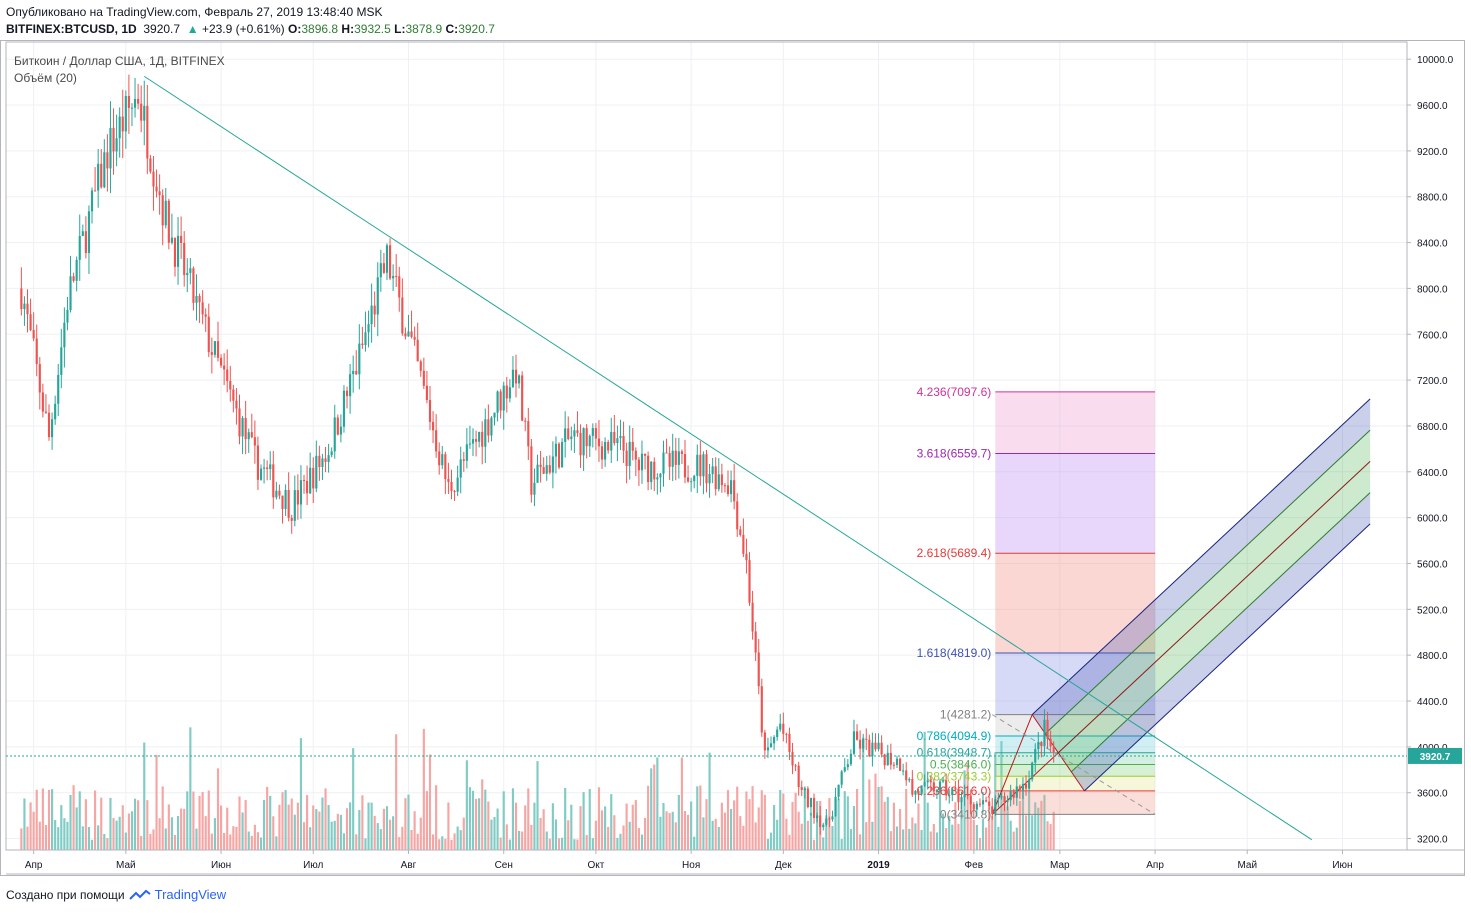 The image size is (1471, 913). I want to click on footer-brand: TradingView, so click(190, 894).